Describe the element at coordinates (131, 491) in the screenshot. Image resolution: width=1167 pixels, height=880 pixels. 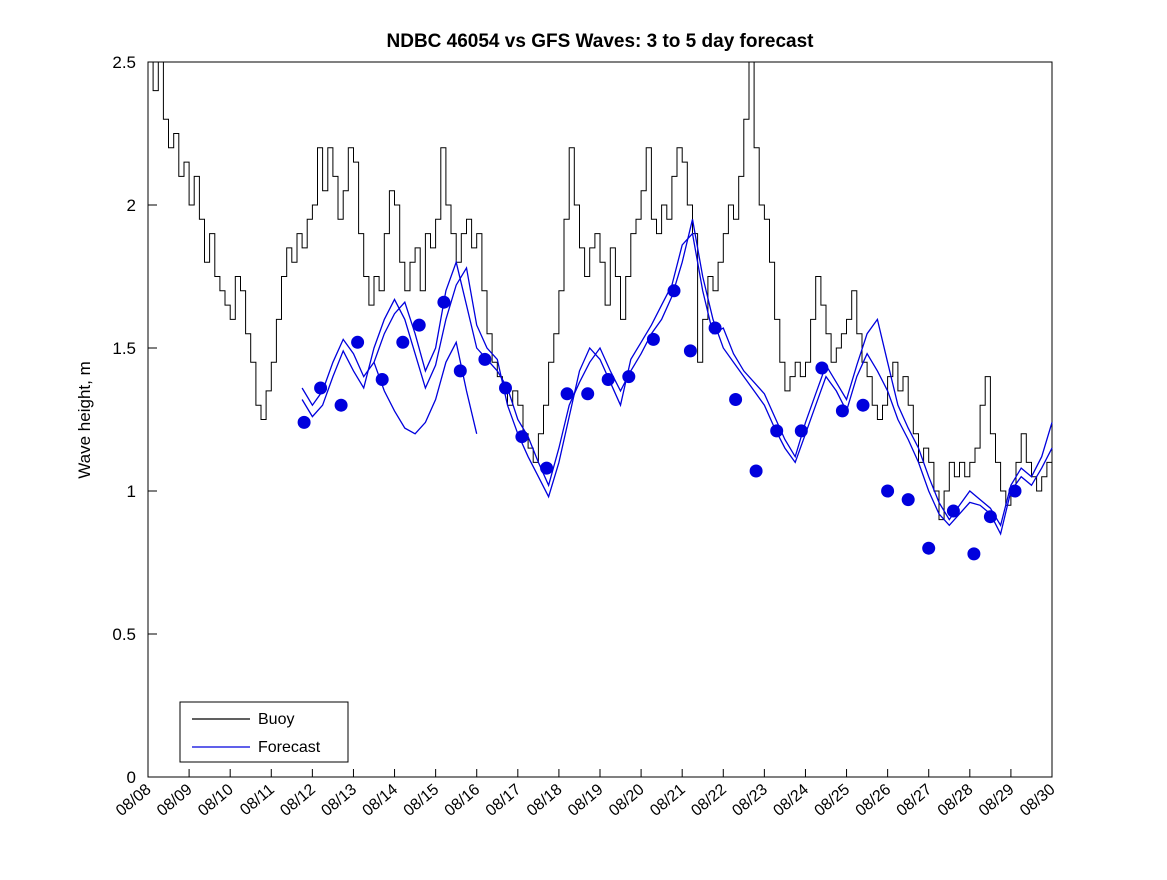
I see `y-tick-label: 1` at that location.